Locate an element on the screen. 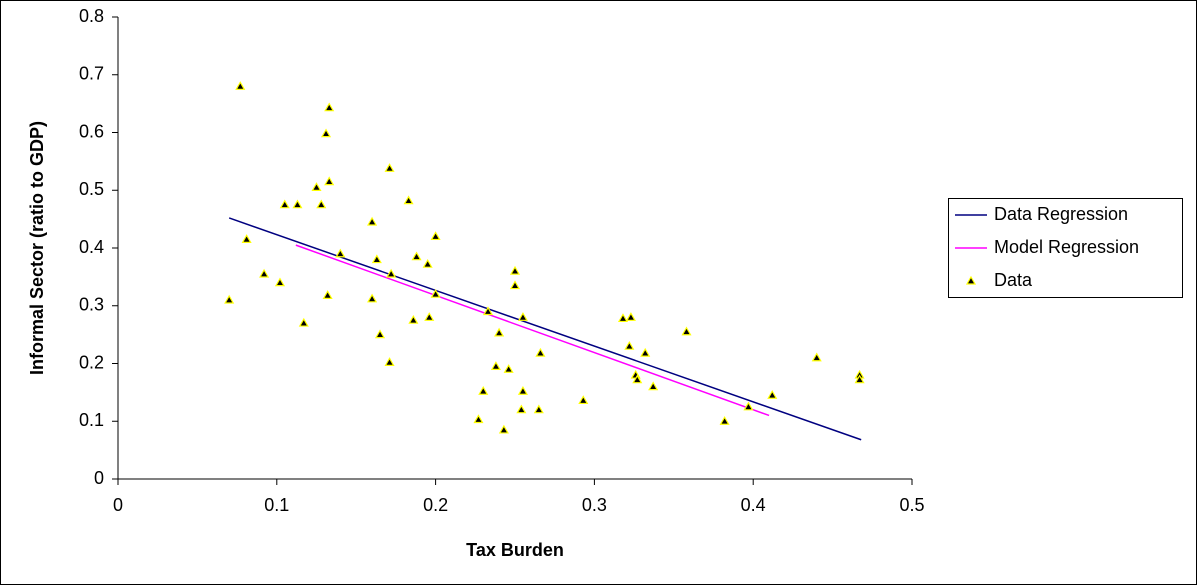 Image resolution: width=1197 pixels, height=585 pixels. regression-line is located at coordinates (532, 330).